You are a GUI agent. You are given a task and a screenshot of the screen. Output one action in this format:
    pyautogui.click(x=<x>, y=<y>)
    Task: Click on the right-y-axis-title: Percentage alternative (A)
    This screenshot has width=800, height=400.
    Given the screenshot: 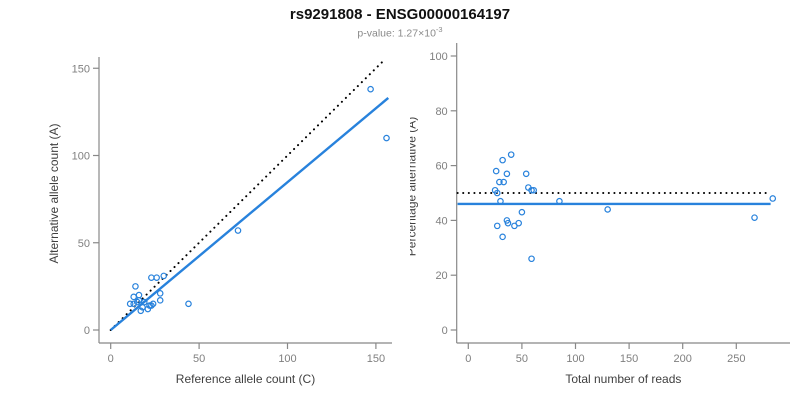 What is the action you would take?
    pyautogui.click(x=414, y=186)
    